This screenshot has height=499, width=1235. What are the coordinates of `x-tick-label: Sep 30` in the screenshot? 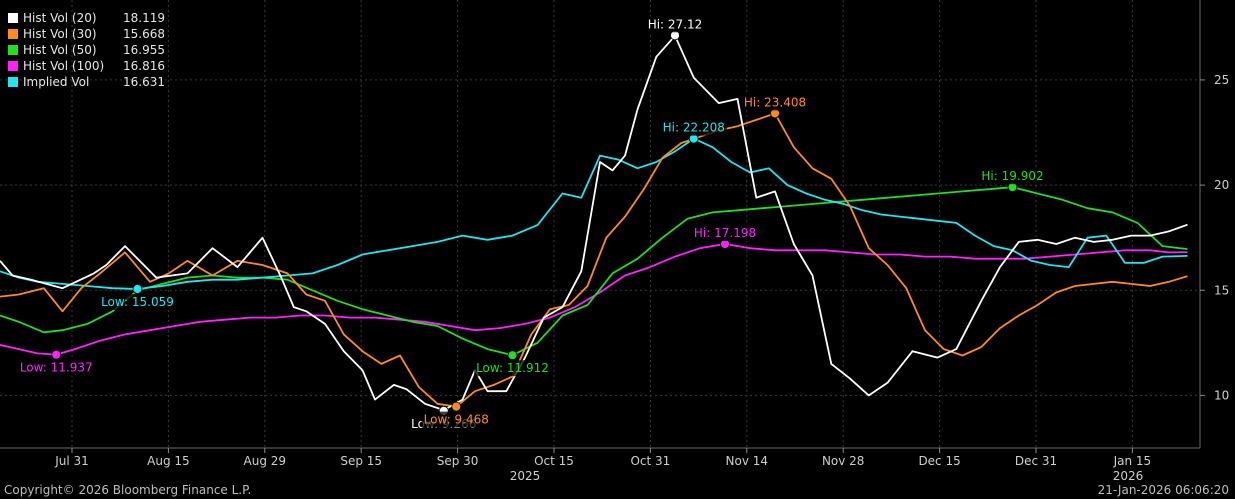 It's located at (458, 461).